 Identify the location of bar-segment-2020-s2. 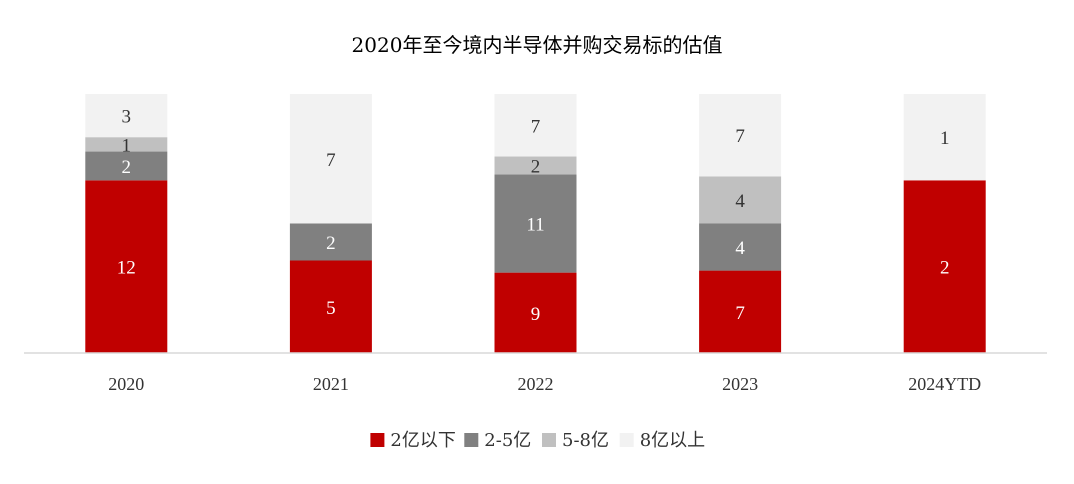
(126, 144).